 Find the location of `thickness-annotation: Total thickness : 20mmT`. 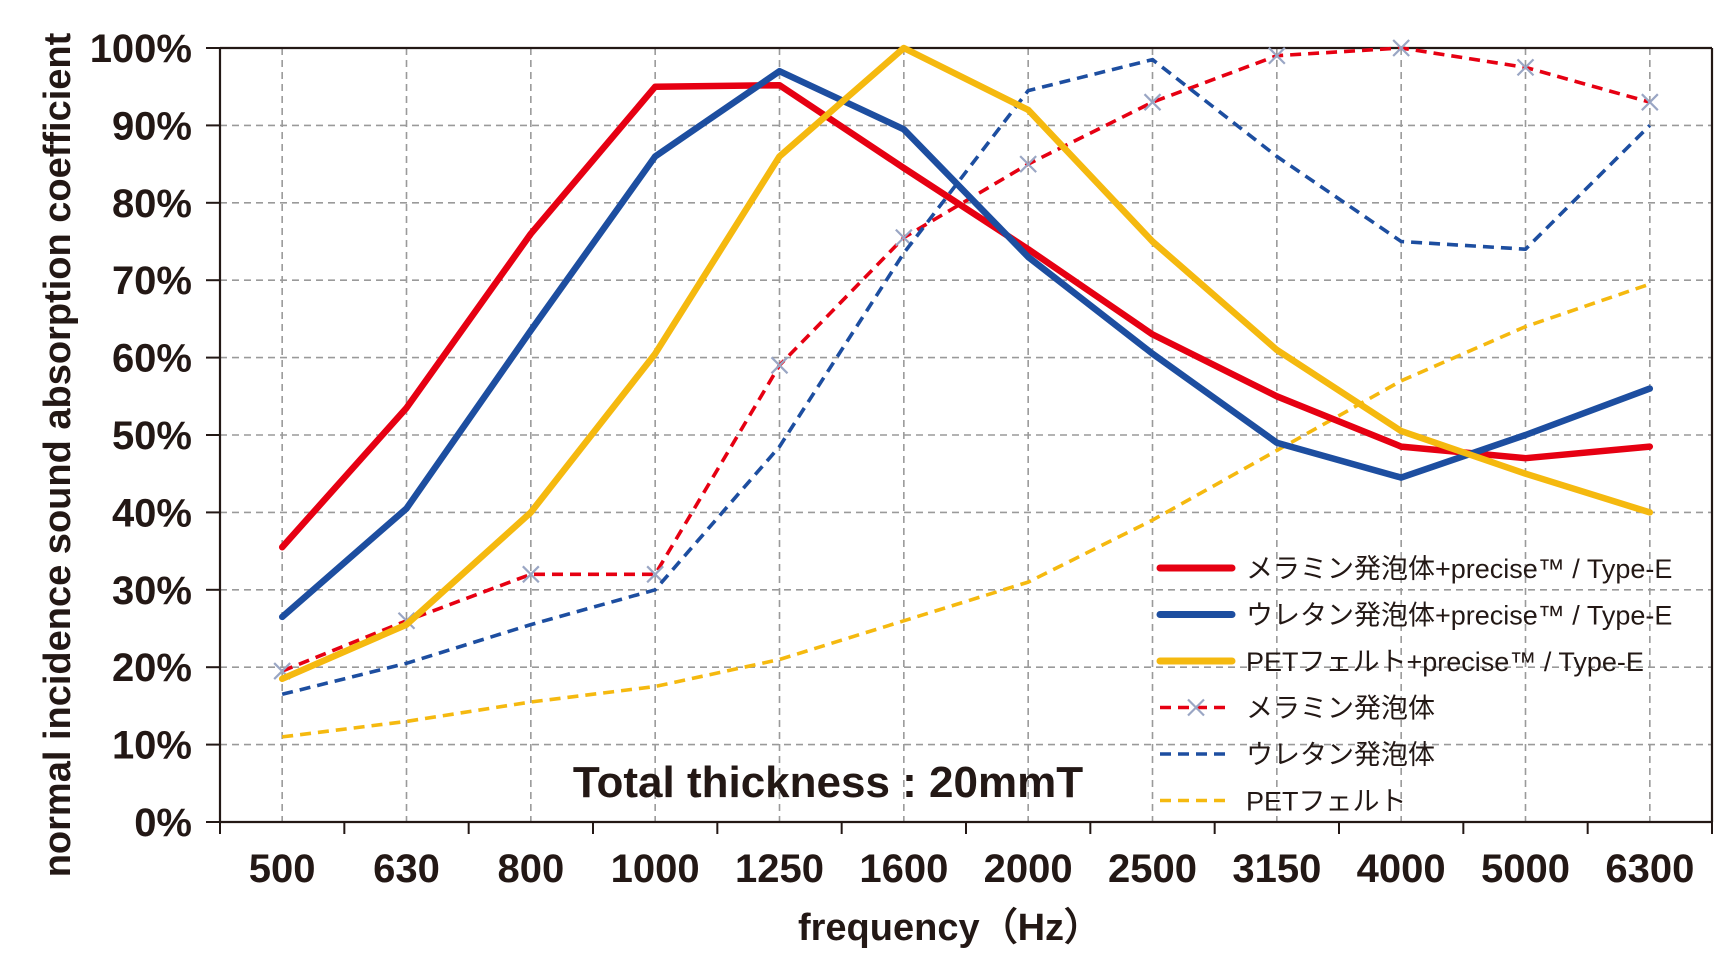

thickness-annotation: Total thickness : 20mmT is located at coordinates (828, 782).